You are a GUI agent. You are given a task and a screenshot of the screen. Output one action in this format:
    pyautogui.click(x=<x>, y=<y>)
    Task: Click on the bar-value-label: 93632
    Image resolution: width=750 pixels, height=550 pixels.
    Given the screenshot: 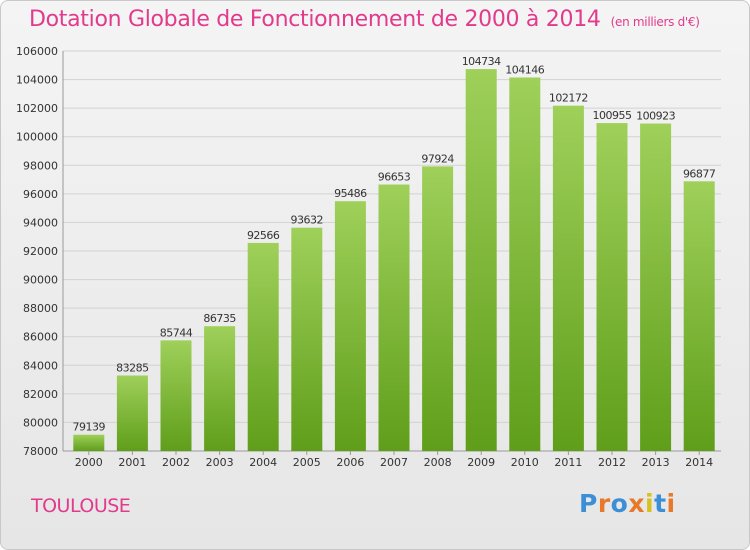 What is the action you would take?
    pyautogui.click(x=307, y=220)
    